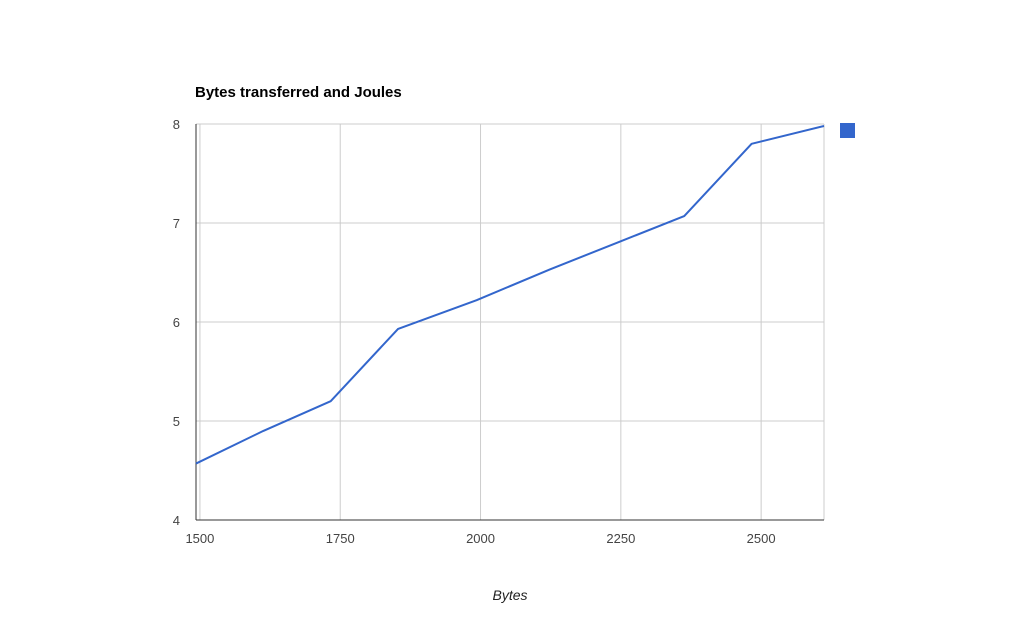 This screenshot has height=644, width=1020. I want to click on x-axis-label: Bytes, so click(509, 595).